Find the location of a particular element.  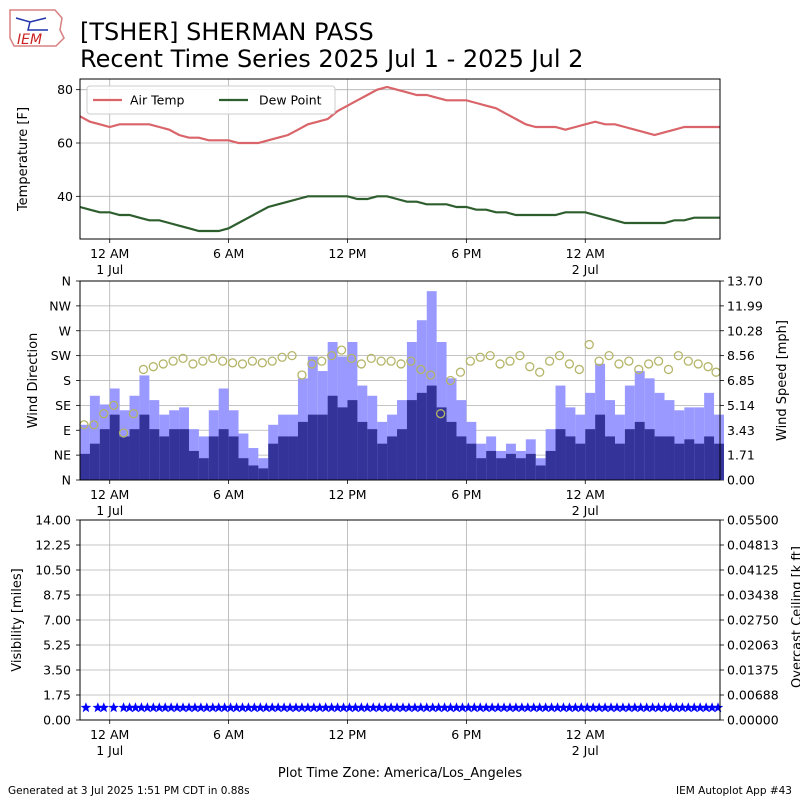

y-tick-label: 80 is located at coordinates (65, 89).